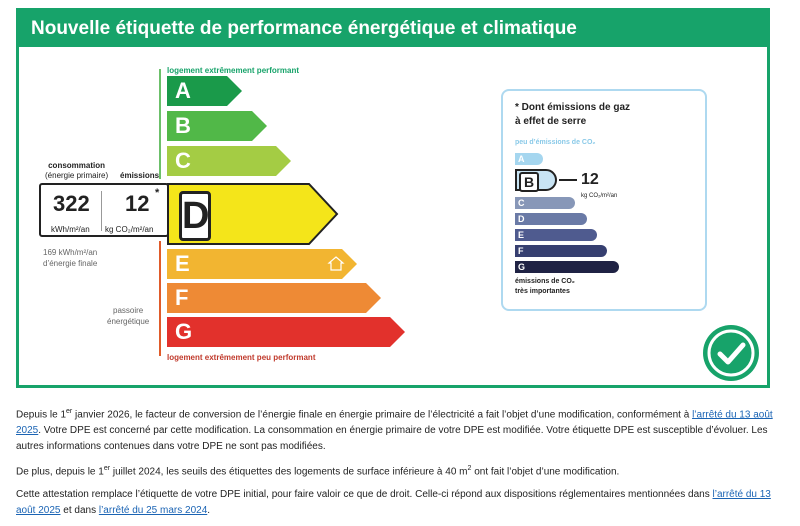  What do you see at coordinates (274, 298) in the screenshot?
I see `dpe-bar-f: F` at bounding box center [274, 298].